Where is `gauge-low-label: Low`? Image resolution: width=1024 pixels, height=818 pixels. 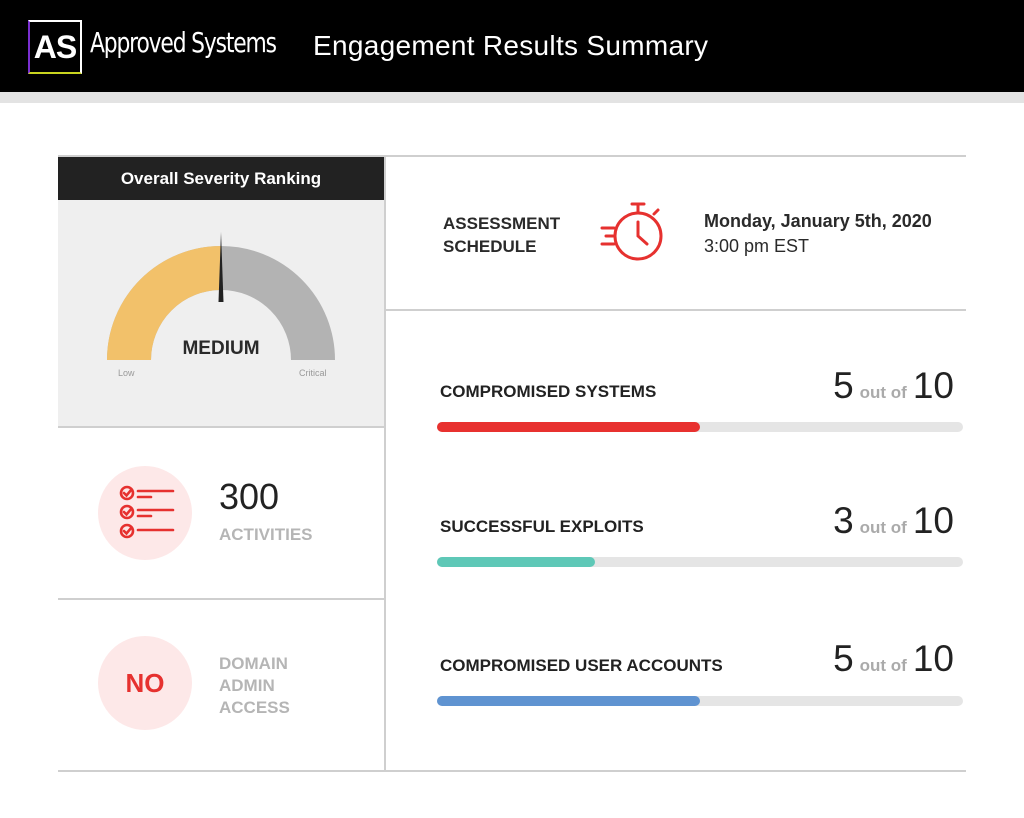
gauge-low-label: Low is located at coordinates (126, 373).